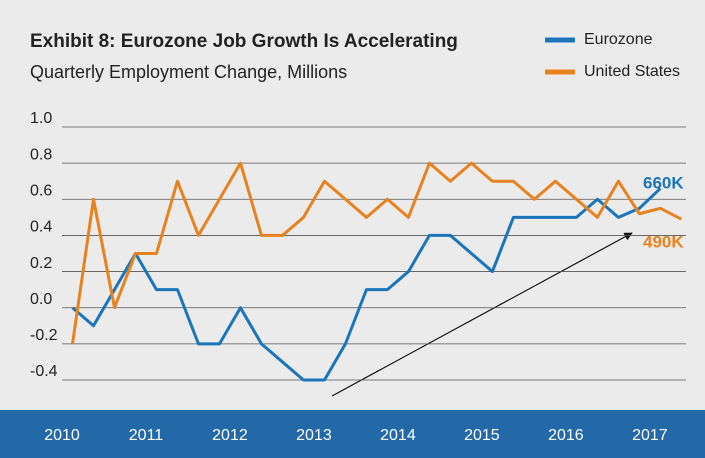  What do you see at coordinates (482, 435) in the screenshot?
I see `x-tick-label: 2015` at bounding box center [482, 435].